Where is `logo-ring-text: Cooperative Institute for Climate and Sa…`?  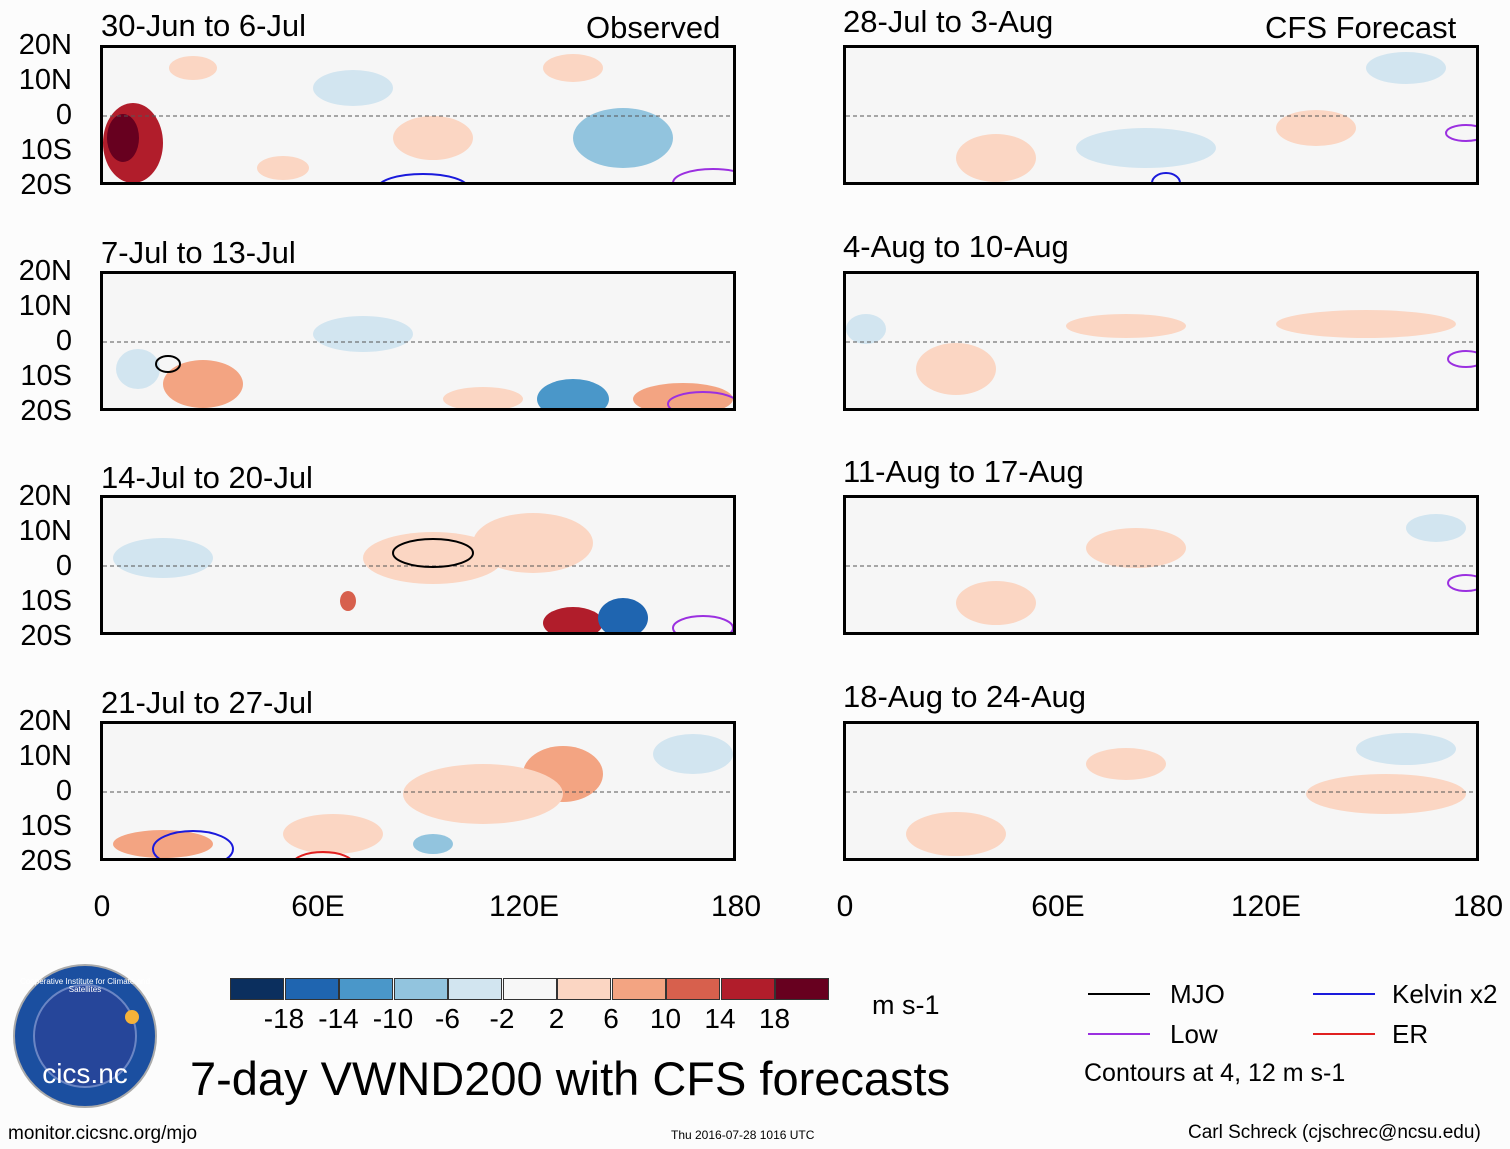 logo-ring-text: Cooperative Institute for Climate and Sa… is located at coordinates (85, 985).